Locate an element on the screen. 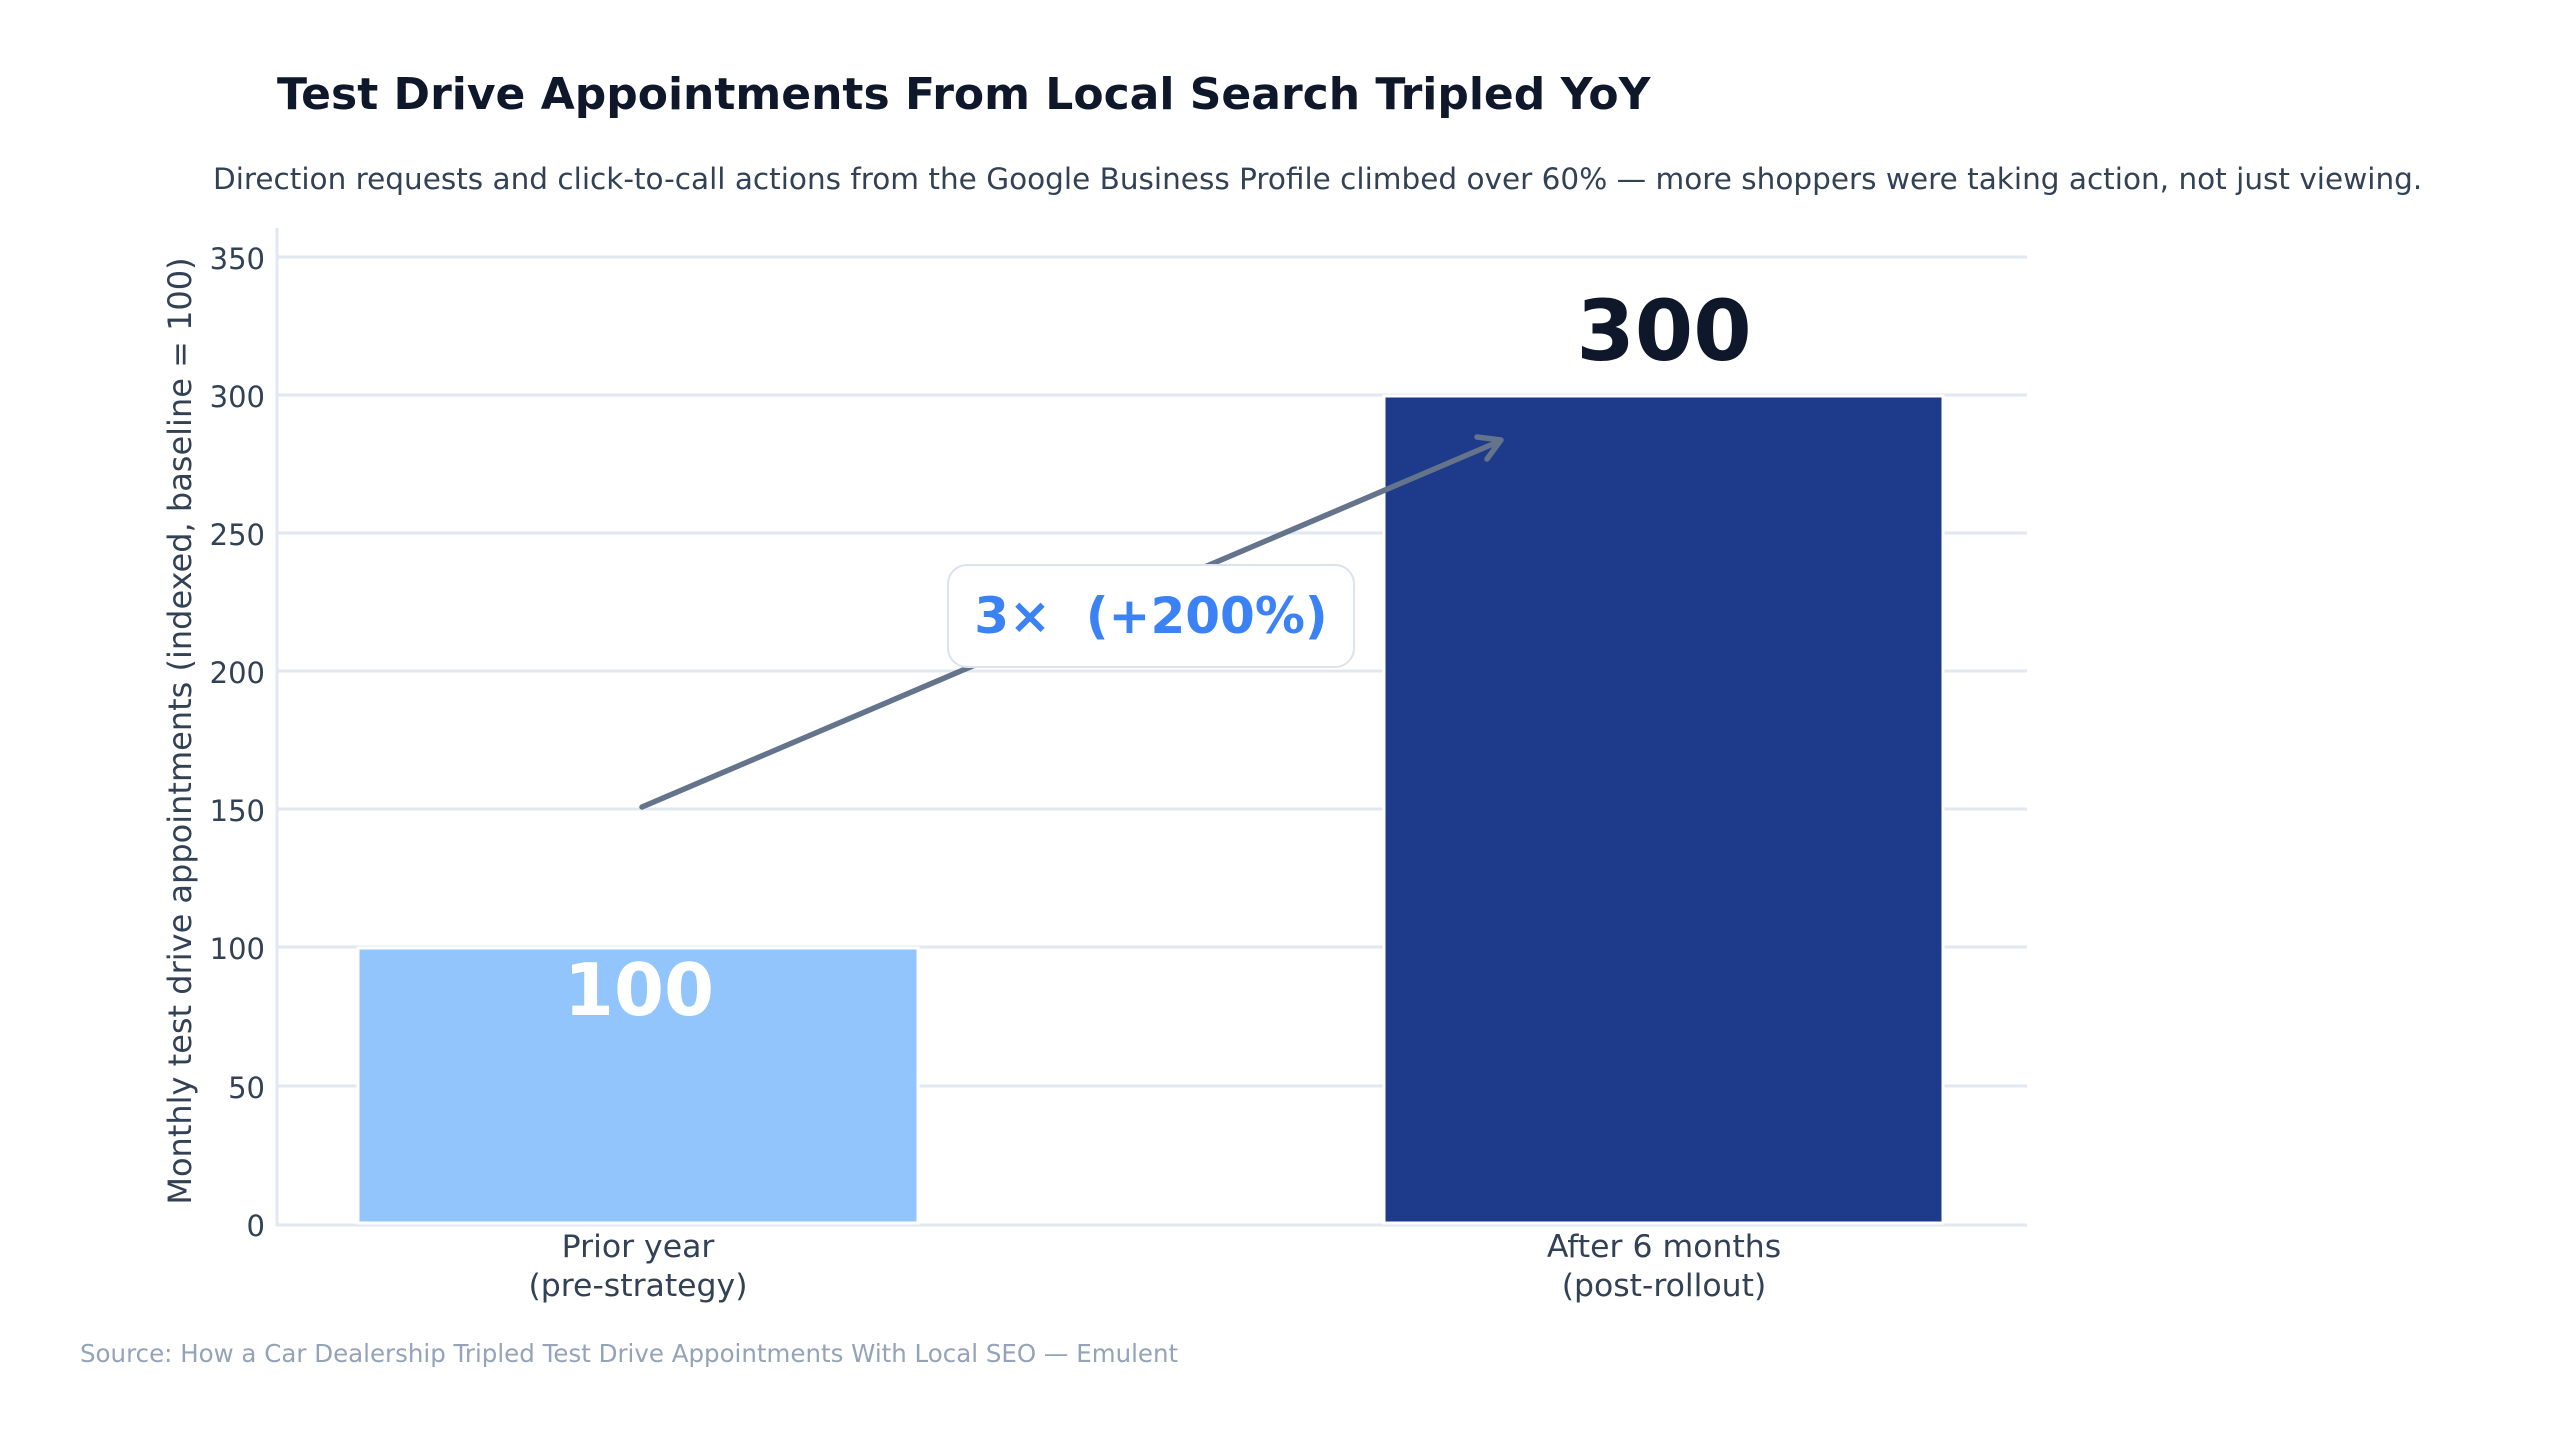 The height and width of the screenshot is (1444, 2560). y-tick-200: 200 is located at coordinates (237, 673).